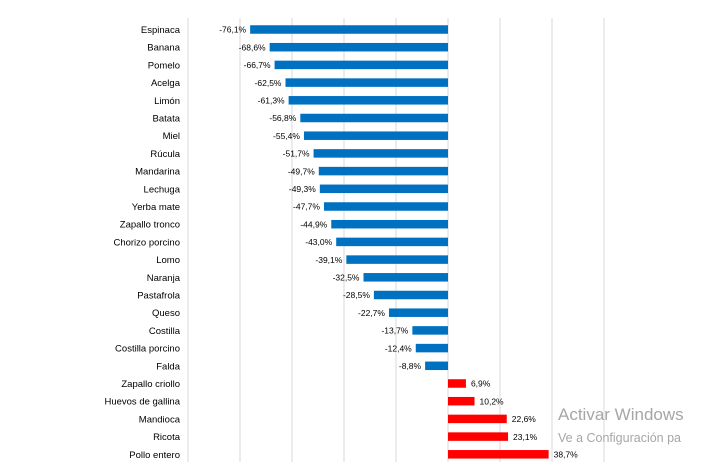 The height and width of the screenshot is (470, 701). What do you see at coordinates (146, 242) in the screenshot?
I see `category-label: Chorizo porcino` at bounding box center [146, 242].